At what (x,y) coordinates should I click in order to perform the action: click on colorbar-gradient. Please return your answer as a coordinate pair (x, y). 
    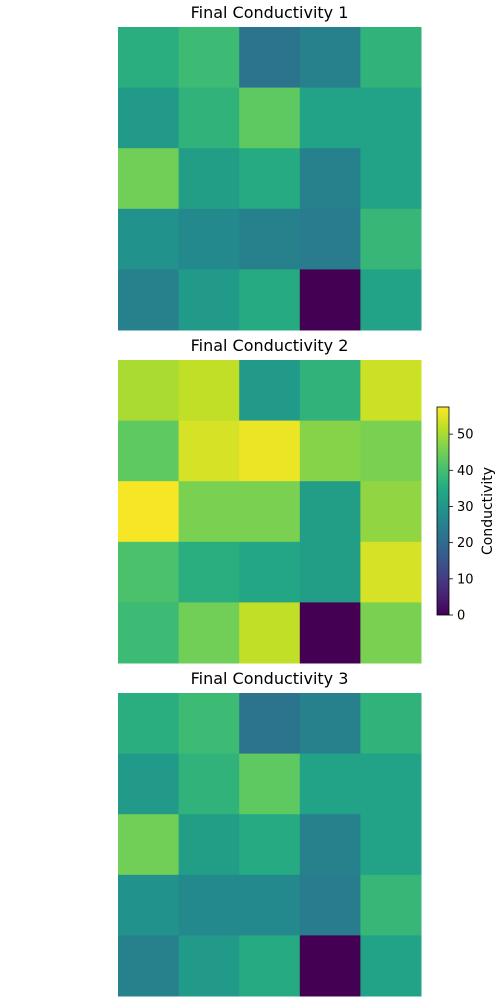
    Looking at the image, I should click on (443, 511).